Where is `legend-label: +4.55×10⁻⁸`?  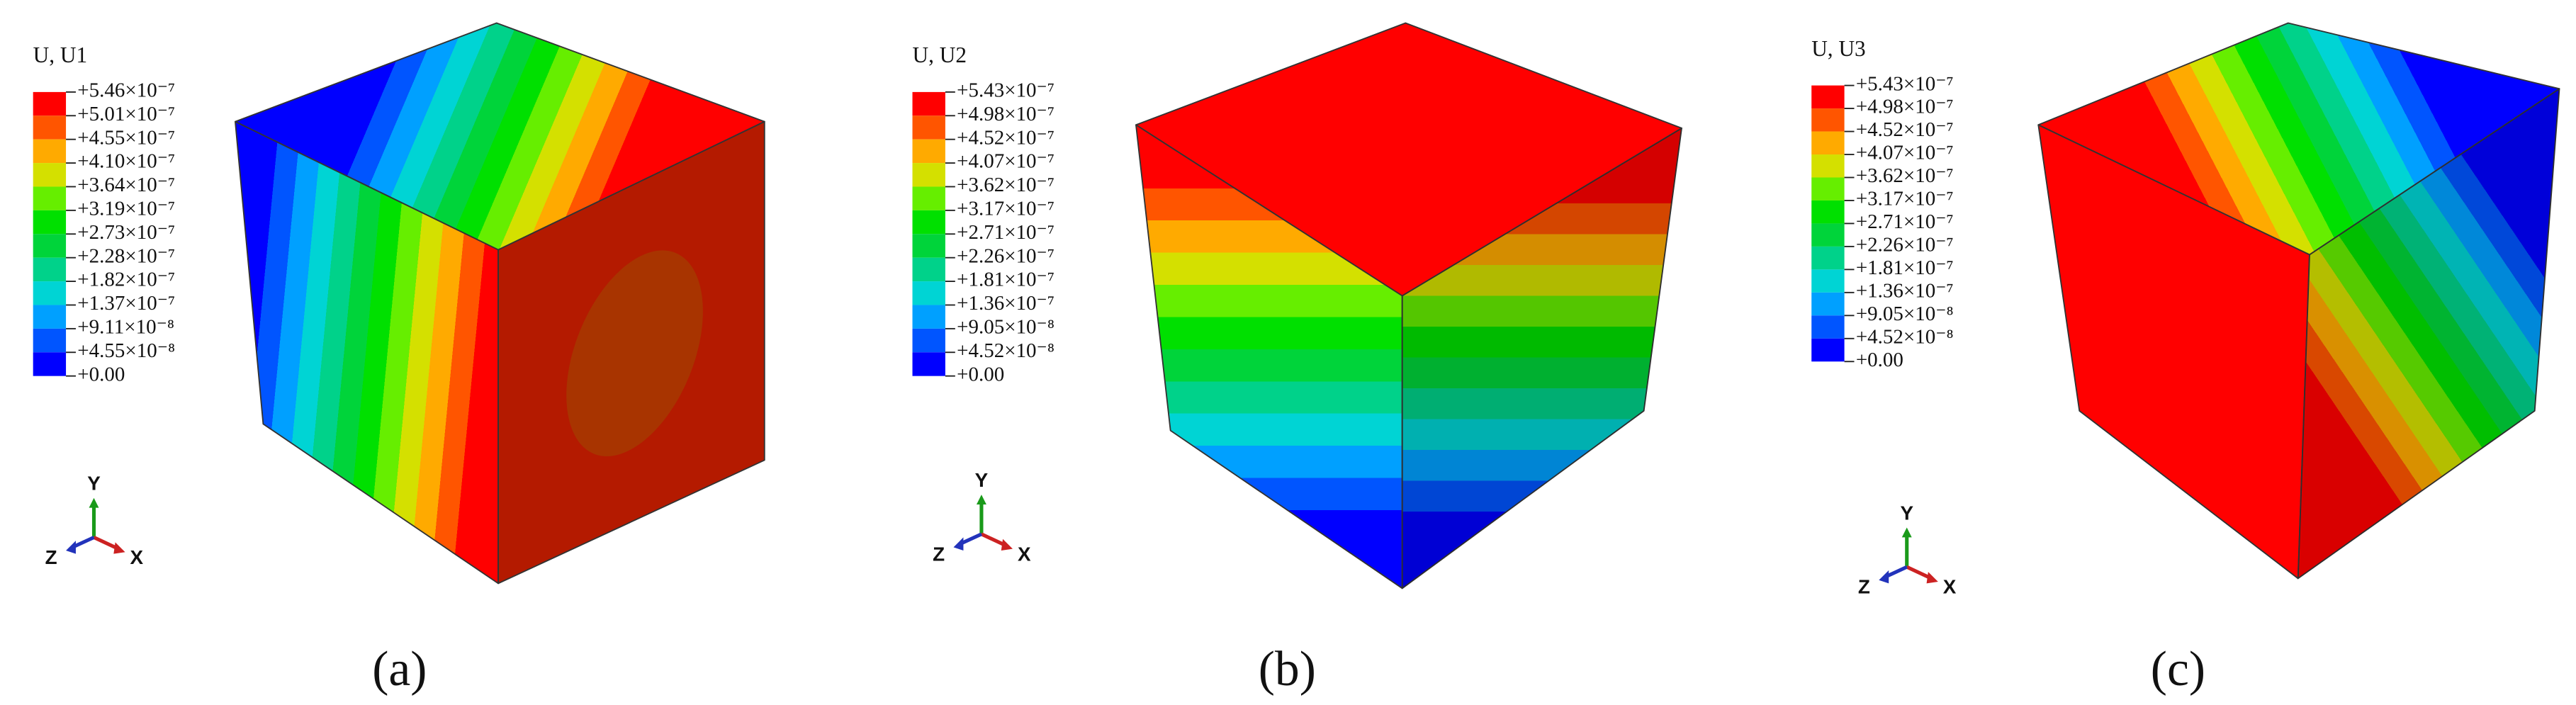
legend-label: +4.55×10⁻⁸ is located at coordinates (126, 350).